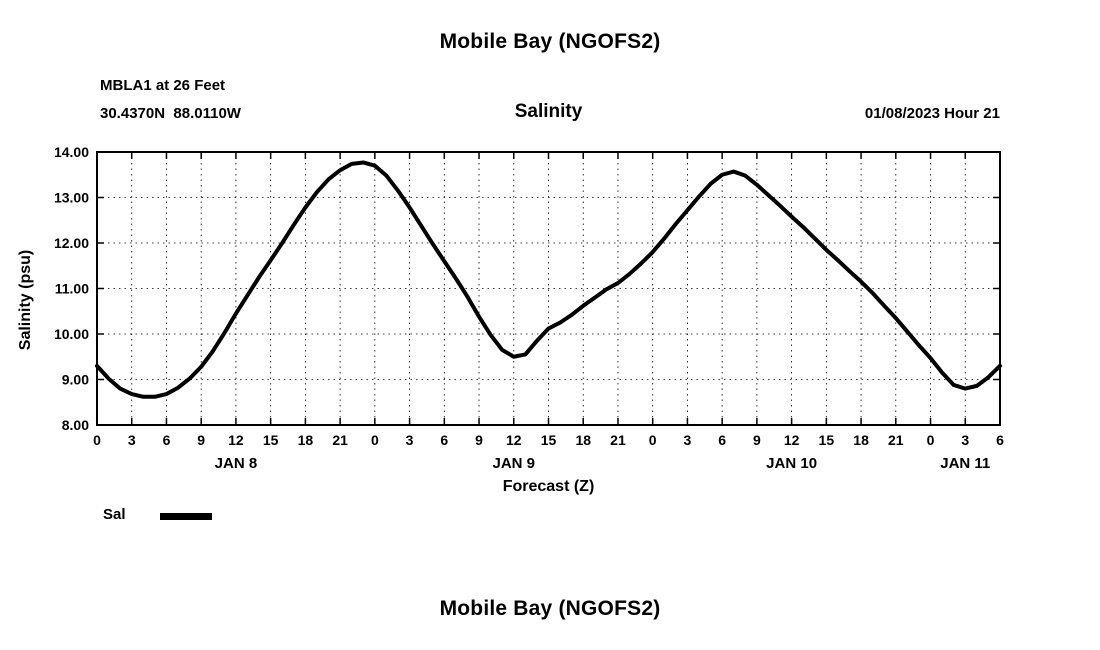 Image resolution: width=1100 pixels, height=650 pixels. I want to click on chart-title: Salinity, so click(548, 111).